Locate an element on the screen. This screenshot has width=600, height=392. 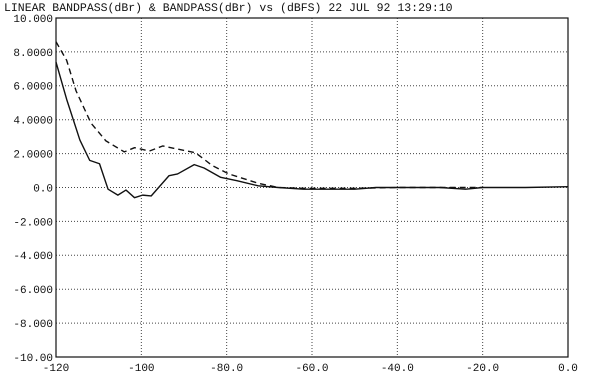
x-tick-label: -20.0 is located at coordinates (483, 369).